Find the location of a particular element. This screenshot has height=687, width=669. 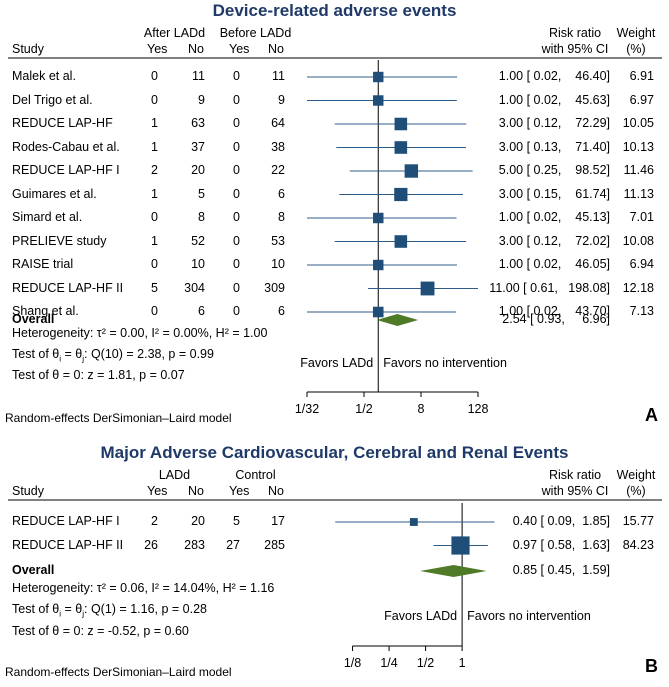

group1-yes-header: Yes is located at coordinates (157, 49).